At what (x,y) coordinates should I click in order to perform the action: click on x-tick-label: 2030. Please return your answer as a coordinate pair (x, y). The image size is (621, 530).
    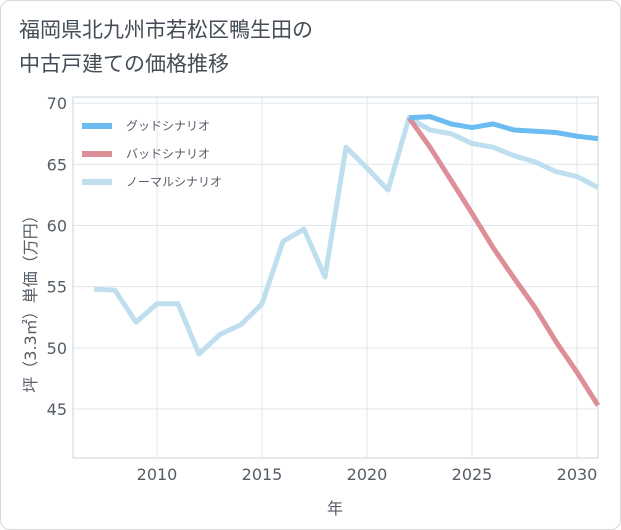
    Looking at the image, I should click on (577, 474).